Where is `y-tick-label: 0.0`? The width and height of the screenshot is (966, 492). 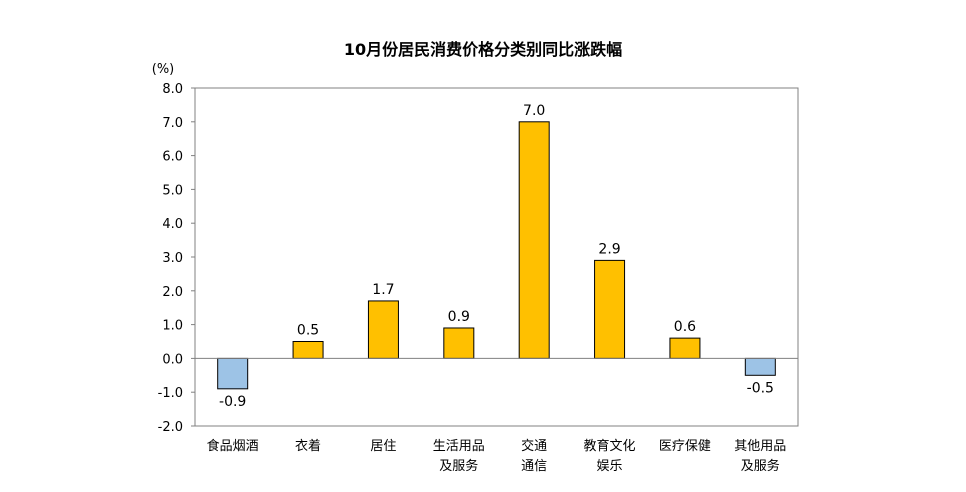
y-tick-label: 0.0 is located at coordinates (172, 359).